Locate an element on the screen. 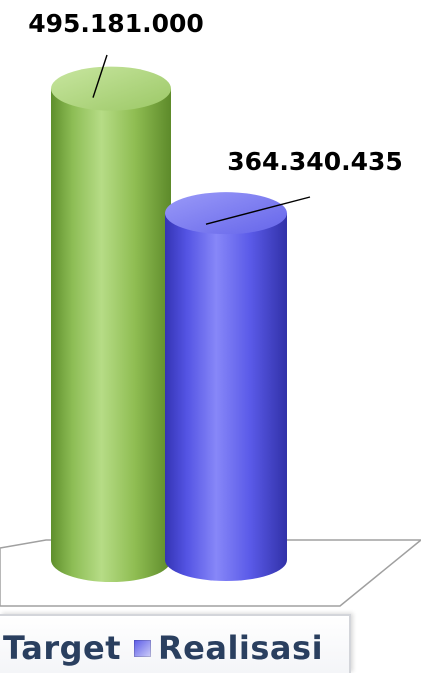  bar-realisasi-top is located at coordinates (226, 213).